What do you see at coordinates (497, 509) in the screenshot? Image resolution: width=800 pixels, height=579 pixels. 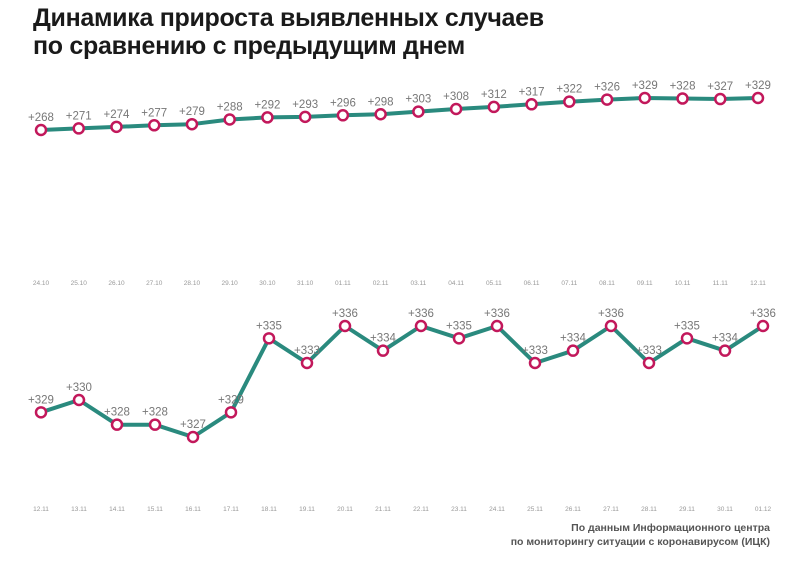 I see `x-tick-label: 24.11` at bounding box center [497, 509].